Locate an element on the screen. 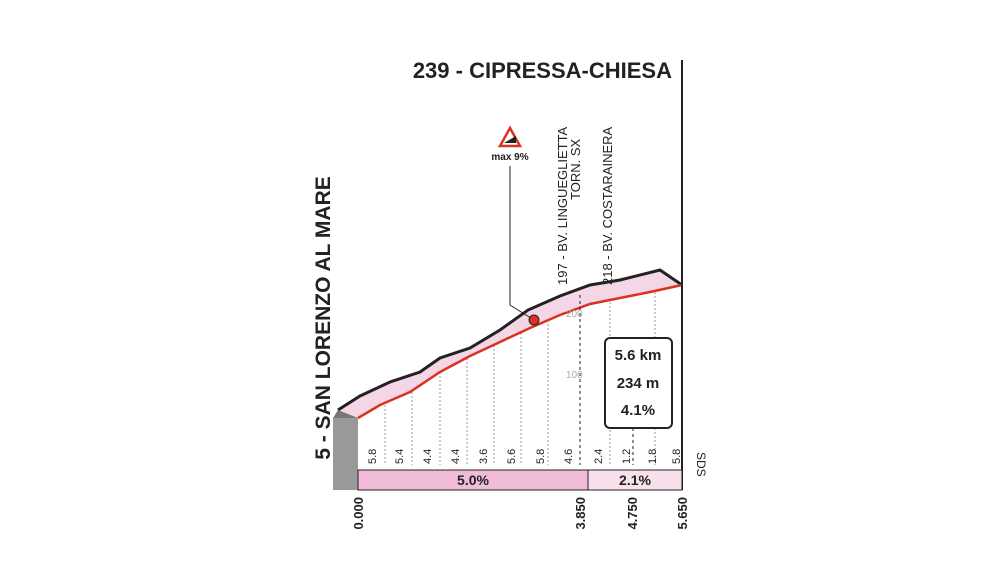 Image resolution: width=989 pixels, height=587 pixels. point-note: TORN. SX is located at coordinates (575, 169).